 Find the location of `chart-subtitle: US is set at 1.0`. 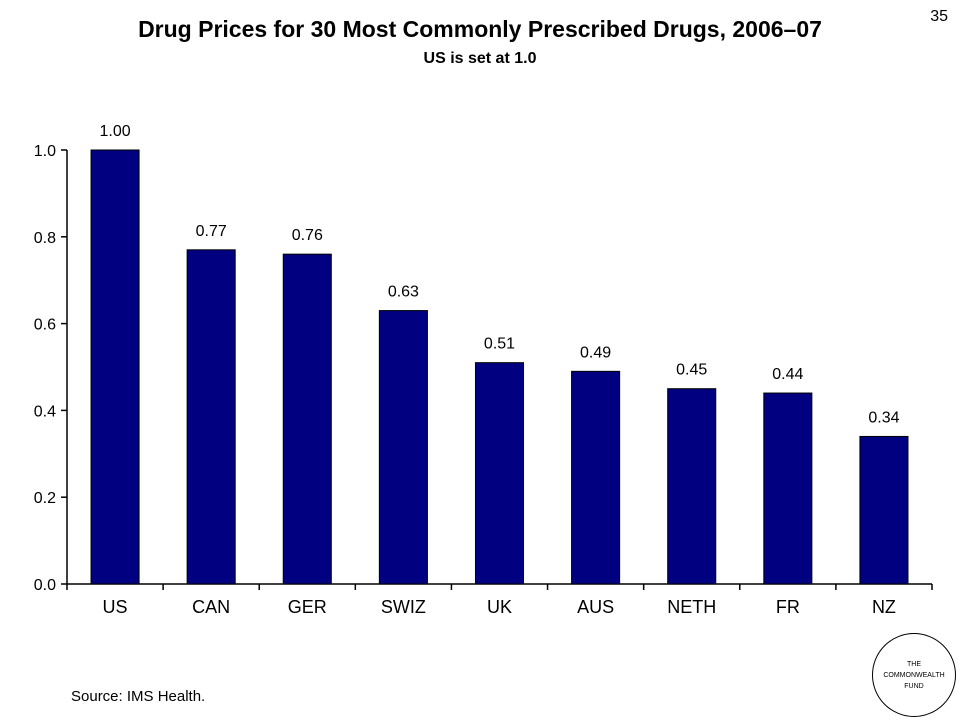

chart-subtitle: US is set at 1.0 is located at coordinates (480, 58).